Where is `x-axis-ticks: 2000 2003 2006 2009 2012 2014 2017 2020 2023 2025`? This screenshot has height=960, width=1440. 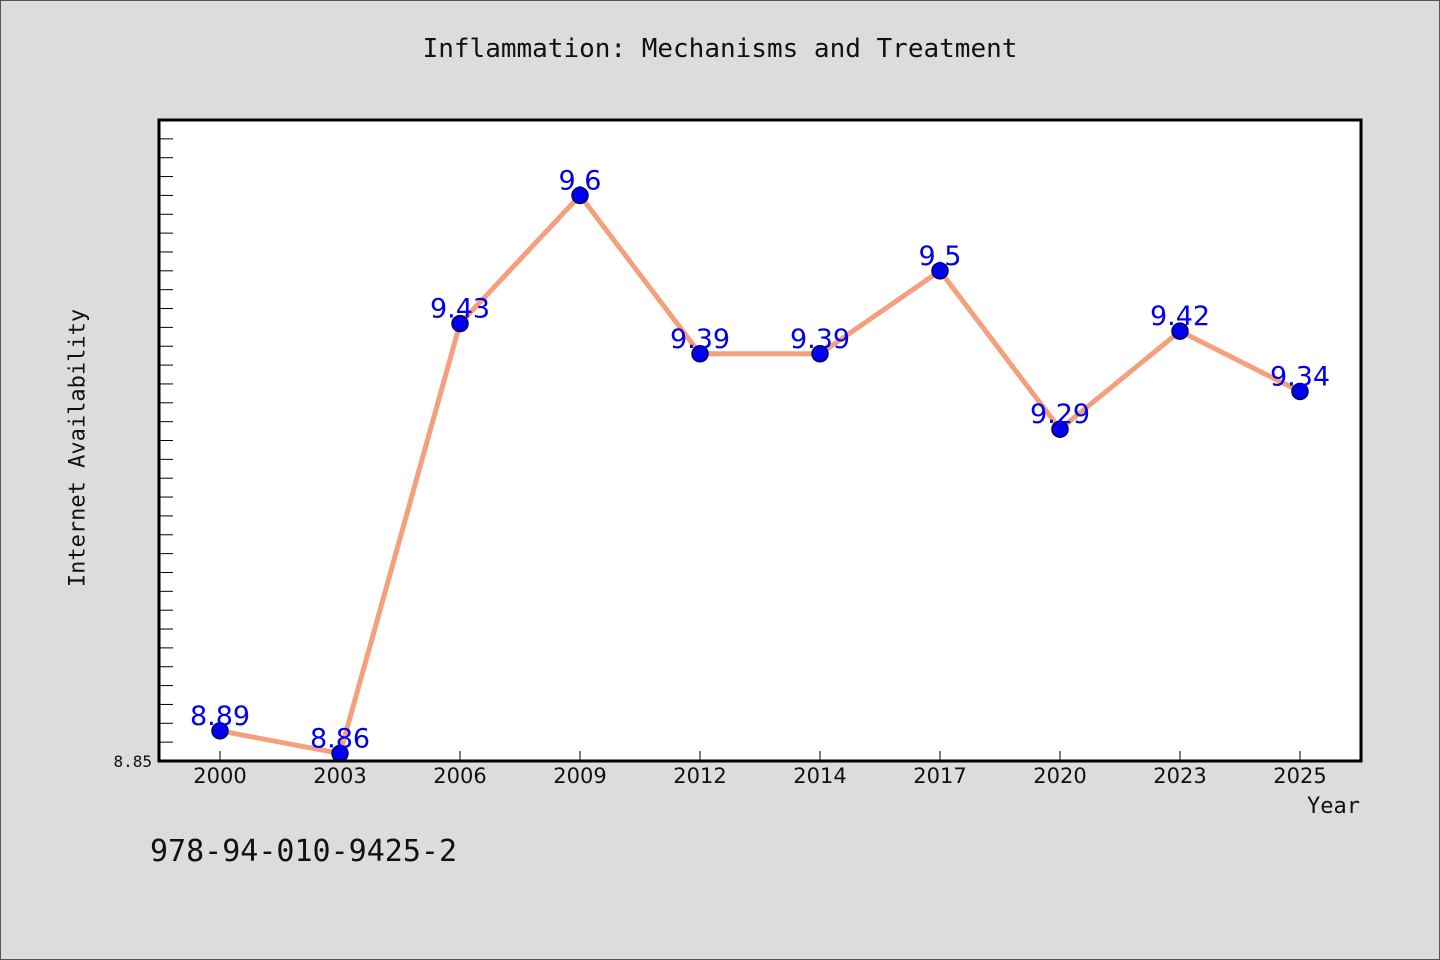 x-axis-ticks: 2000 2003 2006 2009 2012 2014 2017 2020 2023 2025 is located at coordinates (760, 769).